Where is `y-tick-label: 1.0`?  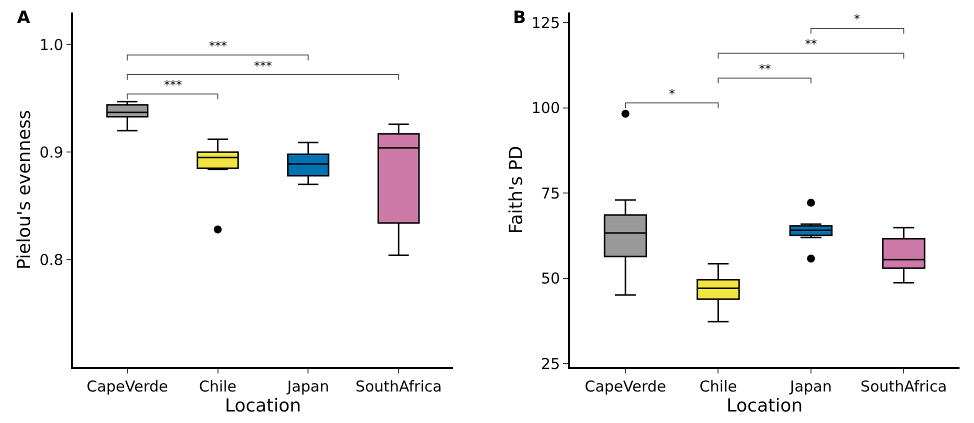 y-tick-label: 1.0 is located at coordinates (51, 45).